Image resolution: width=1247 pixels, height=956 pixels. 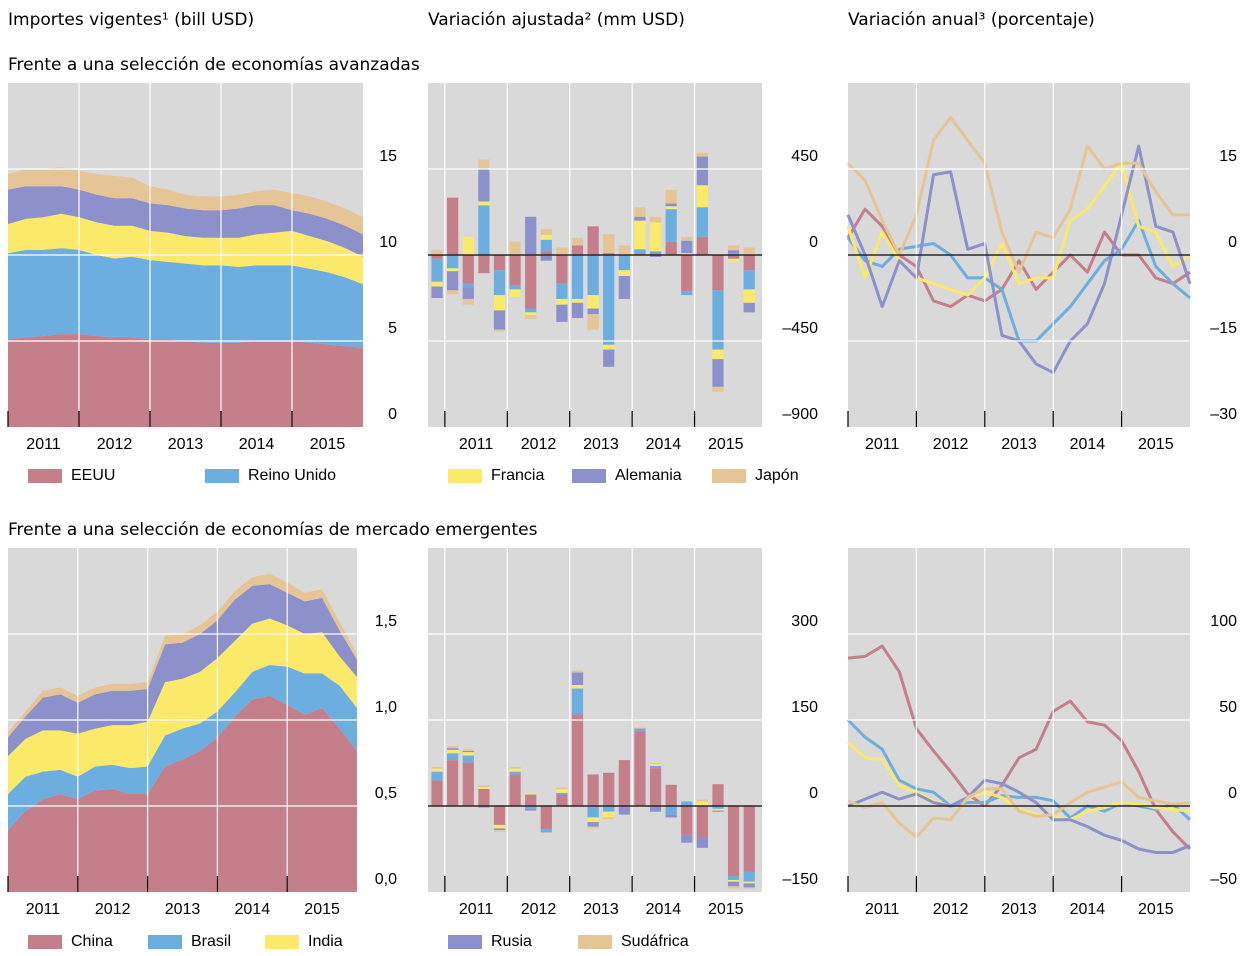 What do you see at coordinates (800, 414) in the screenshot?
I see `y-tick-label: –900` at bounding box center [800, 414].